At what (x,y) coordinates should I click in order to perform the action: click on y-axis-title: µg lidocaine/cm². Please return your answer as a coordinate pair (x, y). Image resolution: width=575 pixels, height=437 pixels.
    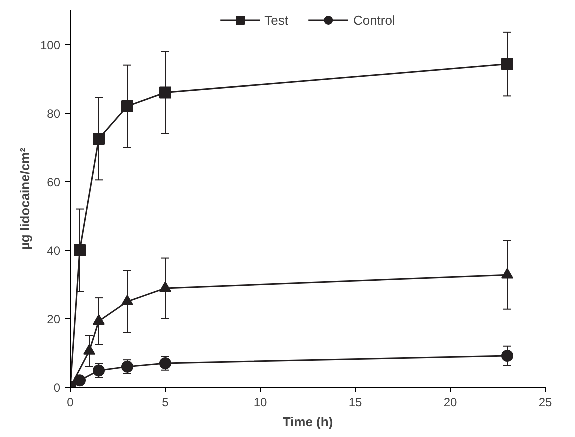
    Looking at the image, I should click on (24, 198).